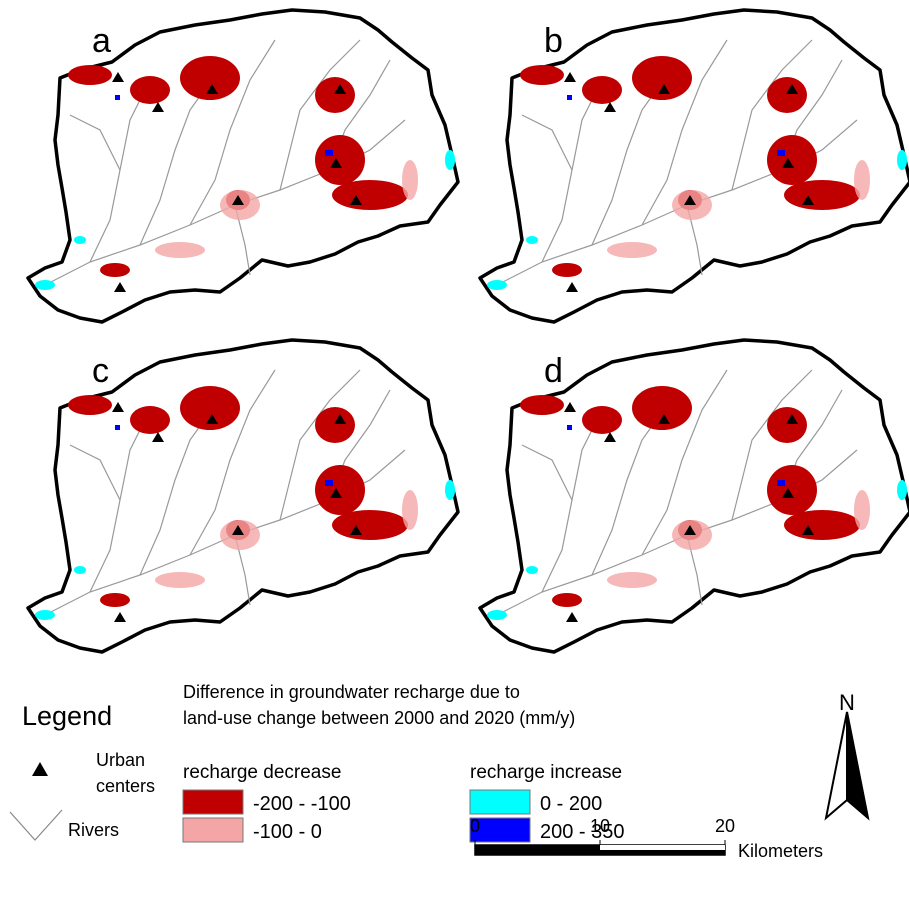 The image size is (909, 905). What do you see at coordinates (571, 804) in the screenshot?
I see `class-label: 0 - 200` at bounding box center [571, 804].